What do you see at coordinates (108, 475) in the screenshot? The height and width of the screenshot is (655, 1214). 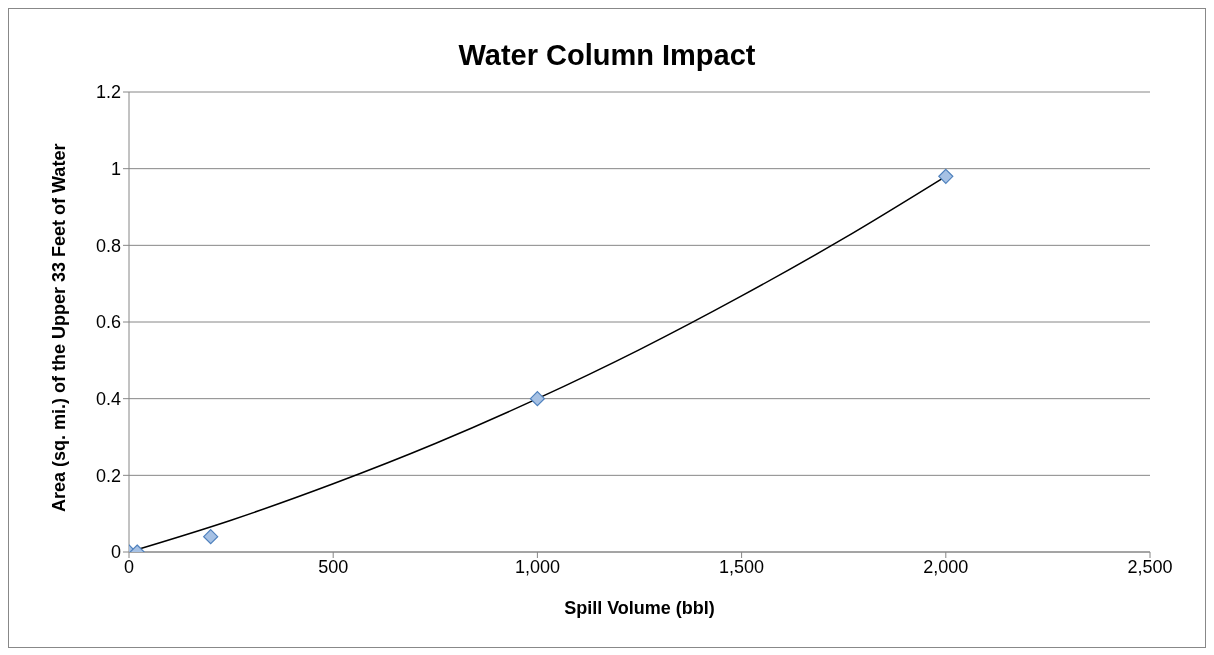 I see `y-tick-label: 0.2` at bounding box center [108, 475].